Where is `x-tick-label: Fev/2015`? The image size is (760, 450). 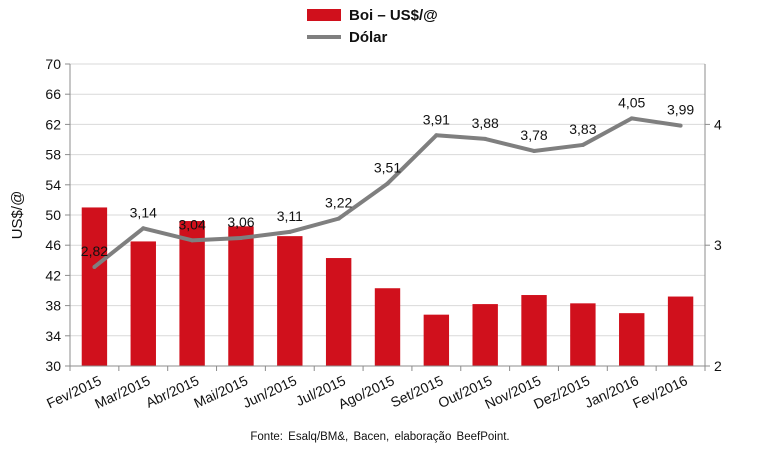 x-tick-label: Fev/2015 is located at coordinates (74, 391).